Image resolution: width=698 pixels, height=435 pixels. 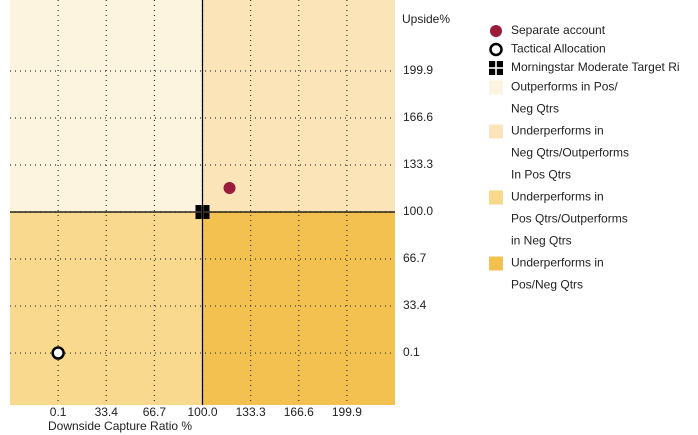 I want to click on y-axis-label: Upside%, so click(x=426, y=19).